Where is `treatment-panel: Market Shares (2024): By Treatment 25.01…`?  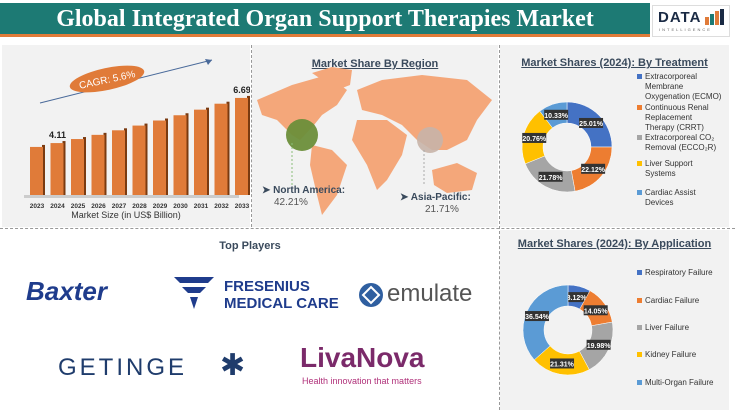
treatment-panel: Market Shares (2024): By Treatment 25.01… is located at coordinates (614, 136).